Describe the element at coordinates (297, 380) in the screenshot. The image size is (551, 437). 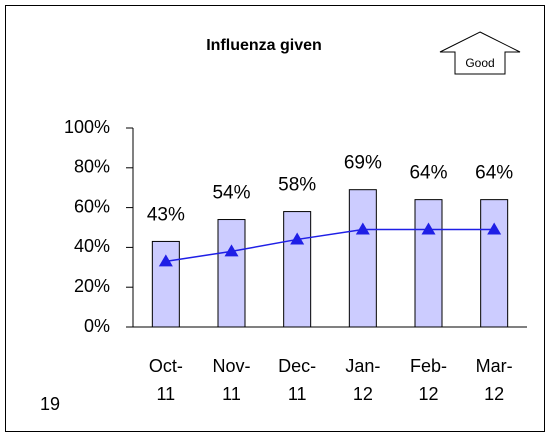
I see `x-tick-label: Dec- 11` at that location.